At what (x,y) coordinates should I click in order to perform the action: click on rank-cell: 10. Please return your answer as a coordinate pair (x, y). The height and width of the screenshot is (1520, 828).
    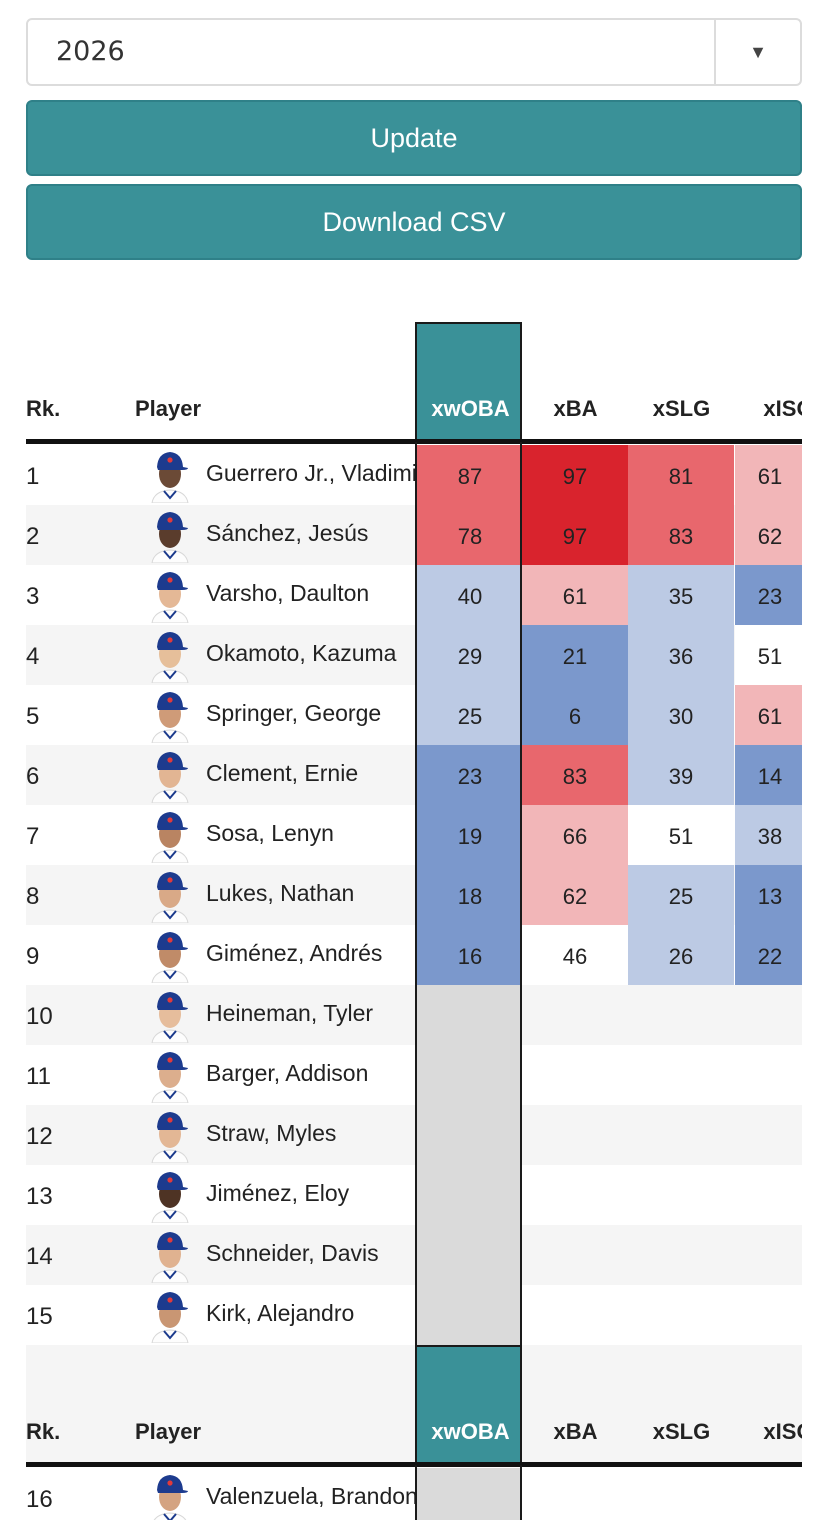
    Looking at the image, I should click on (39, 1016).